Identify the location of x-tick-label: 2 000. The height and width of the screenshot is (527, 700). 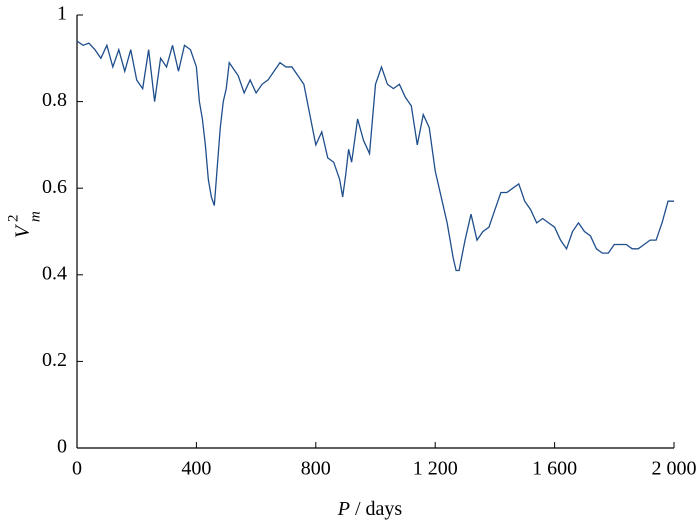
(674, 469).